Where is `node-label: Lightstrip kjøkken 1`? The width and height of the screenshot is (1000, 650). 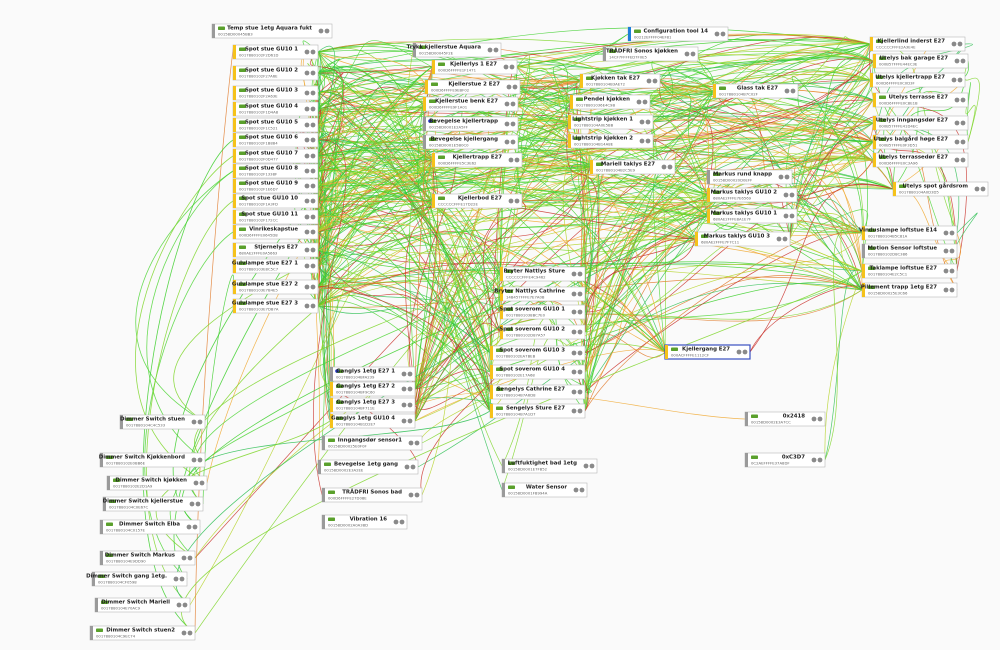 node-label: Lightstrip kjøkken 1 is located at coordinates (602, 120).